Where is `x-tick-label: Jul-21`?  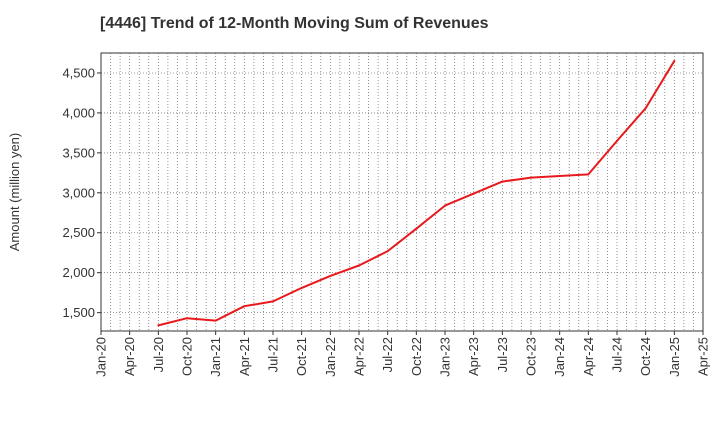
x-tick-label: Jul-21 is located at coordinates (273, 354).